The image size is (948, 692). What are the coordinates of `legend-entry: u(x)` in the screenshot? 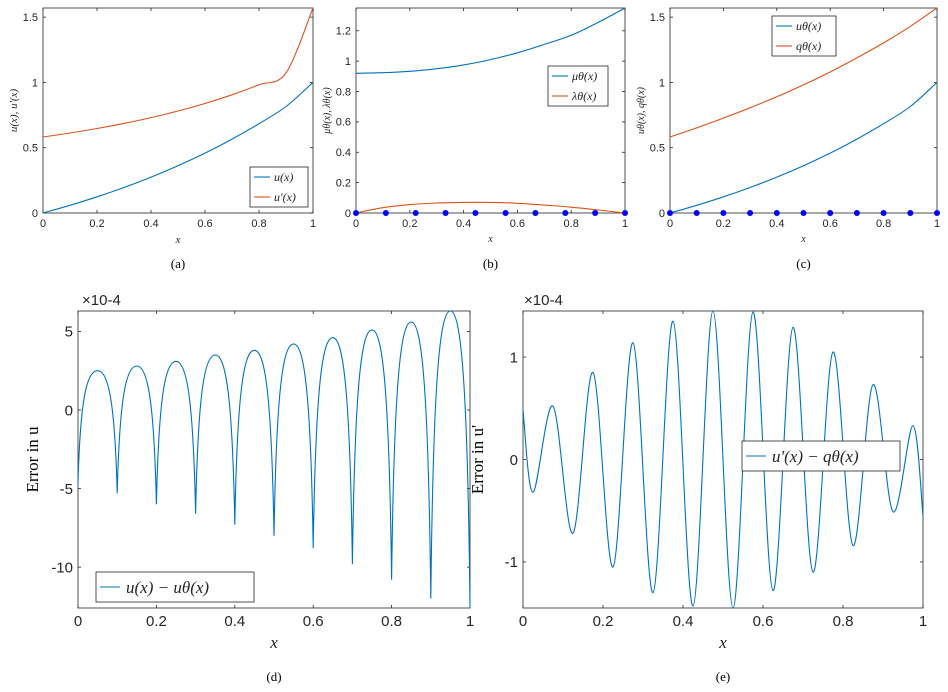 It's located at (283, 177).